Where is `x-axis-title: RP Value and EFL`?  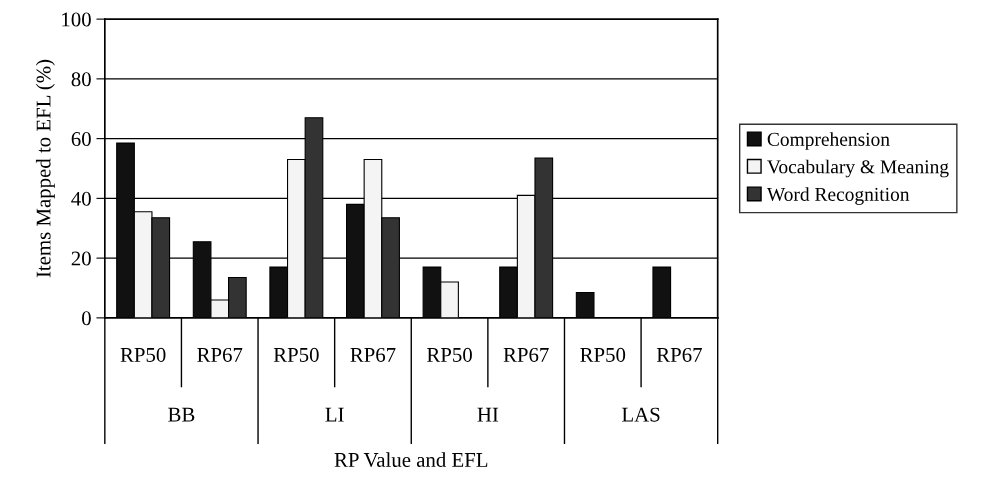
x-axis-title: RP Value and EFL is located at coordinates (411, 460).